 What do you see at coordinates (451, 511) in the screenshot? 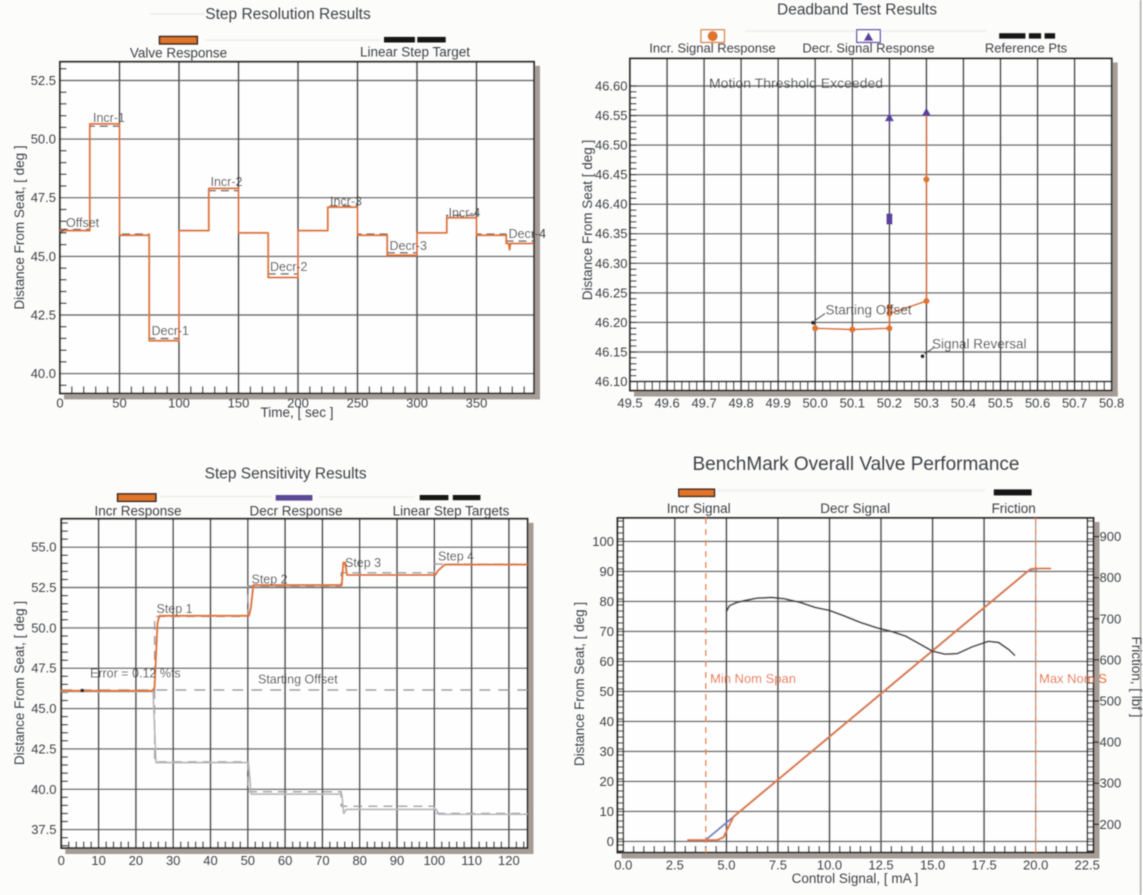
I see `svg-text: Linear Step Targets` at bounding box center [451, 511].